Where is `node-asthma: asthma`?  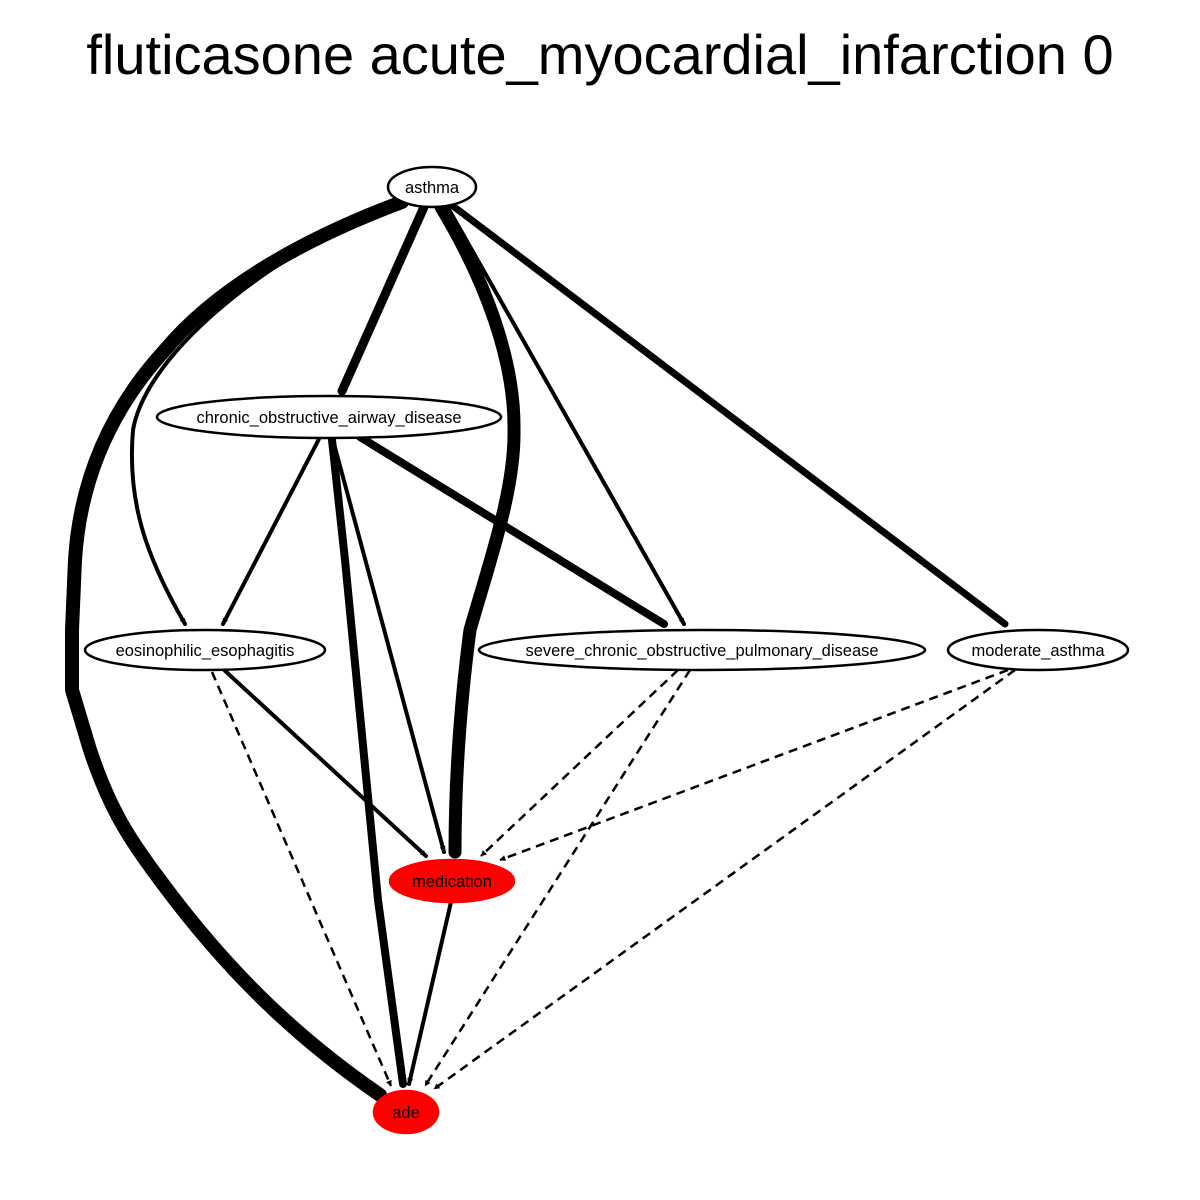
node-asthma: asthma is located at coordinates (432, 187).